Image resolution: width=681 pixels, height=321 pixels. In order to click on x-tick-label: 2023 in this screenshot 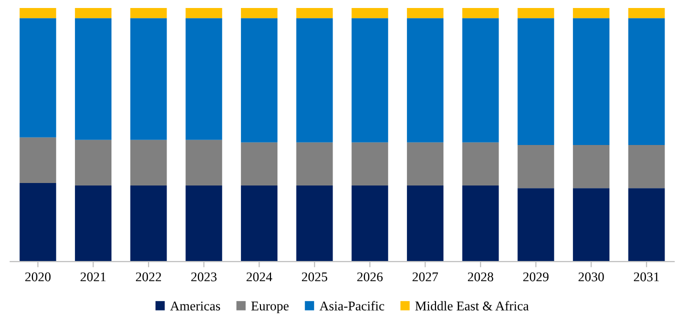, I will do `click(204, 277)`.